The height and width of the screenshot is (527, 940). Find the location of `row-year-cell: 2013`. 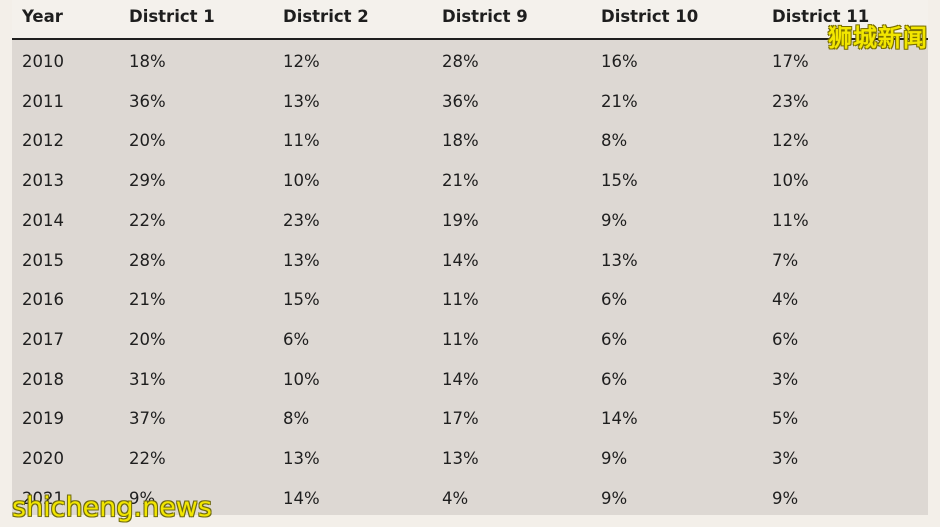

row-year-cell: 2013 is located at coordinates (43, 181).